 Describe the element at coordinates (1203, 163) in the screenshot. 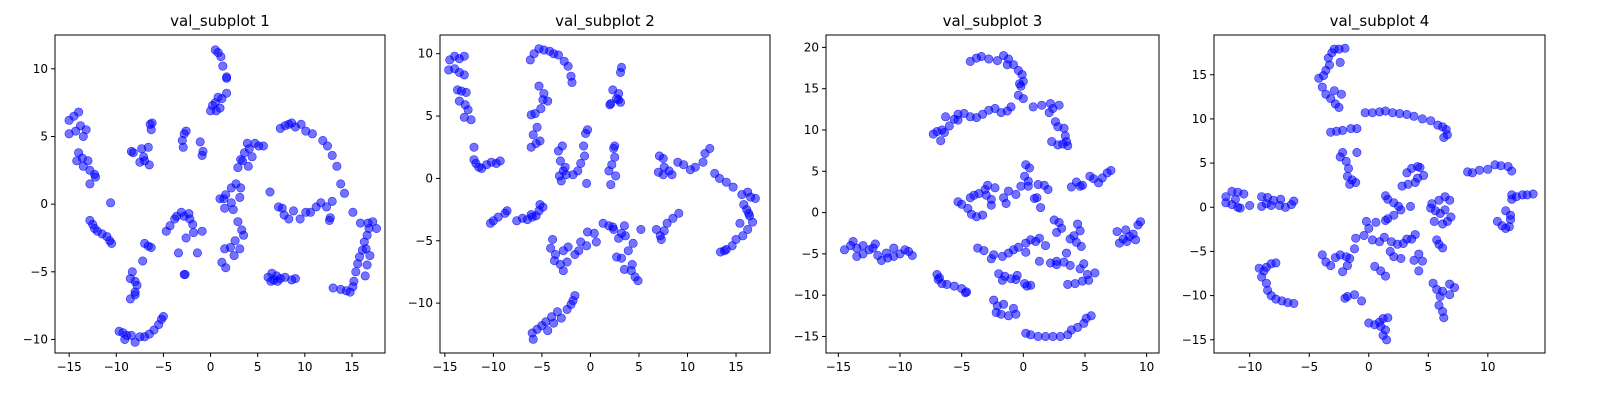

I see `y-tick-label: 5` at that location.